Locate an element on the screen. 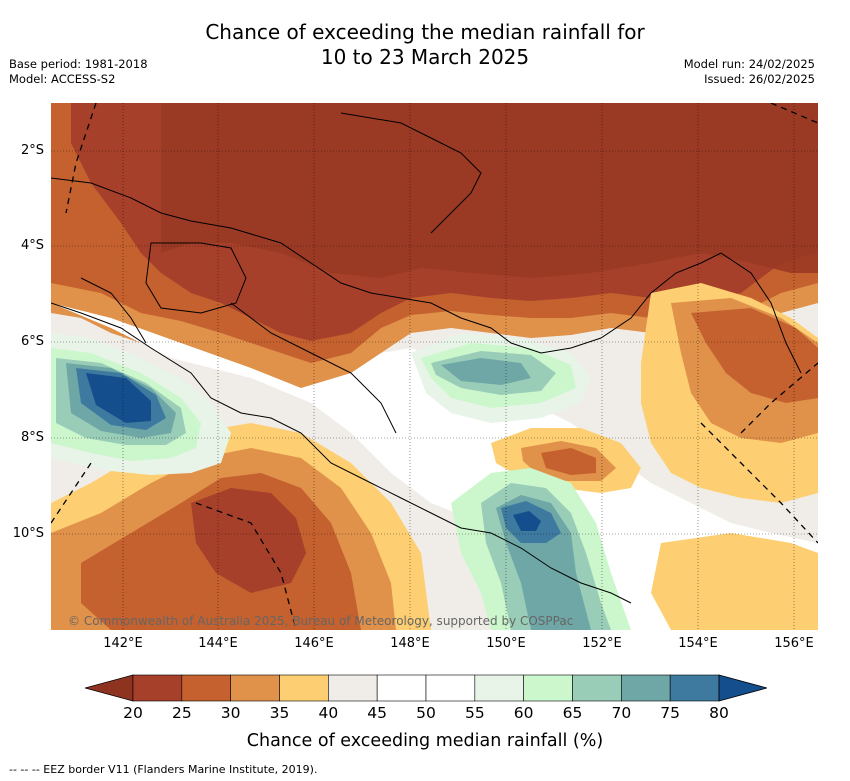 Image resolution: width=850 pixels, height=781 pixels. colorbar-tick-label: 75 is located at coordinates (670, 713).